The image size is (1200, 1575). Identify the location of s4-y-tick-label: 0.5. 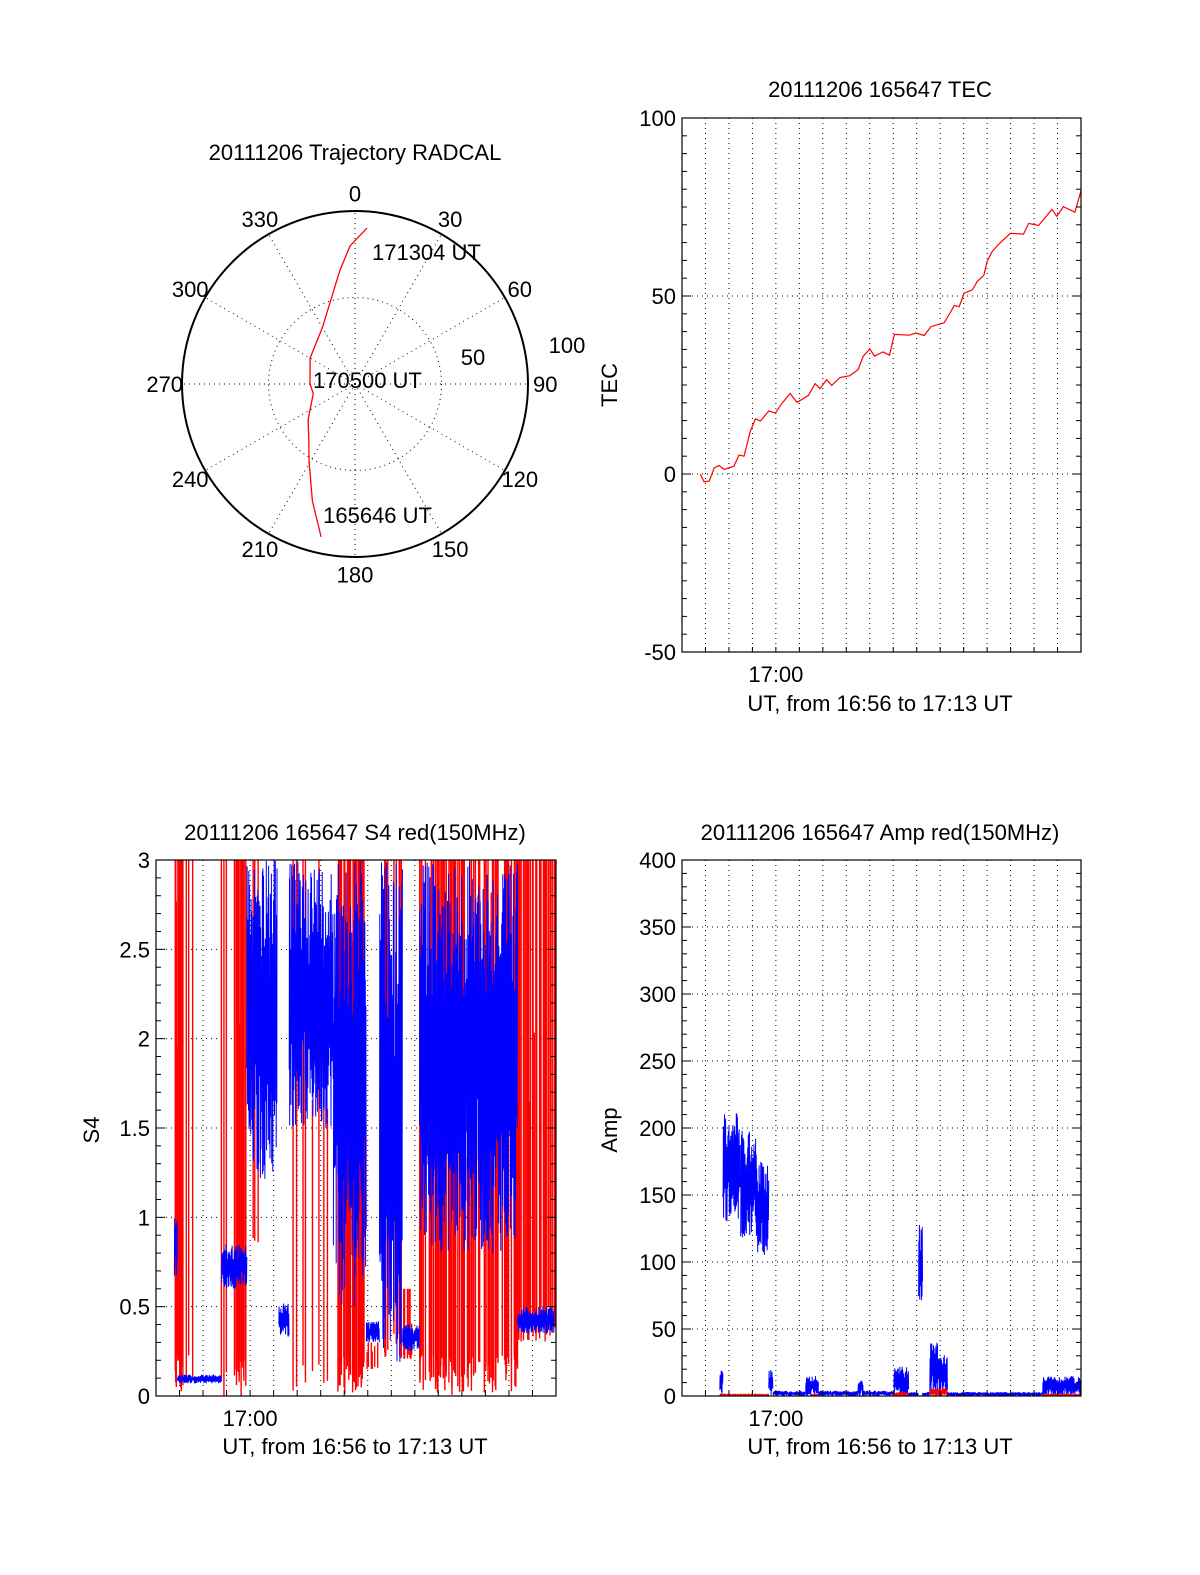
(134, 1307).